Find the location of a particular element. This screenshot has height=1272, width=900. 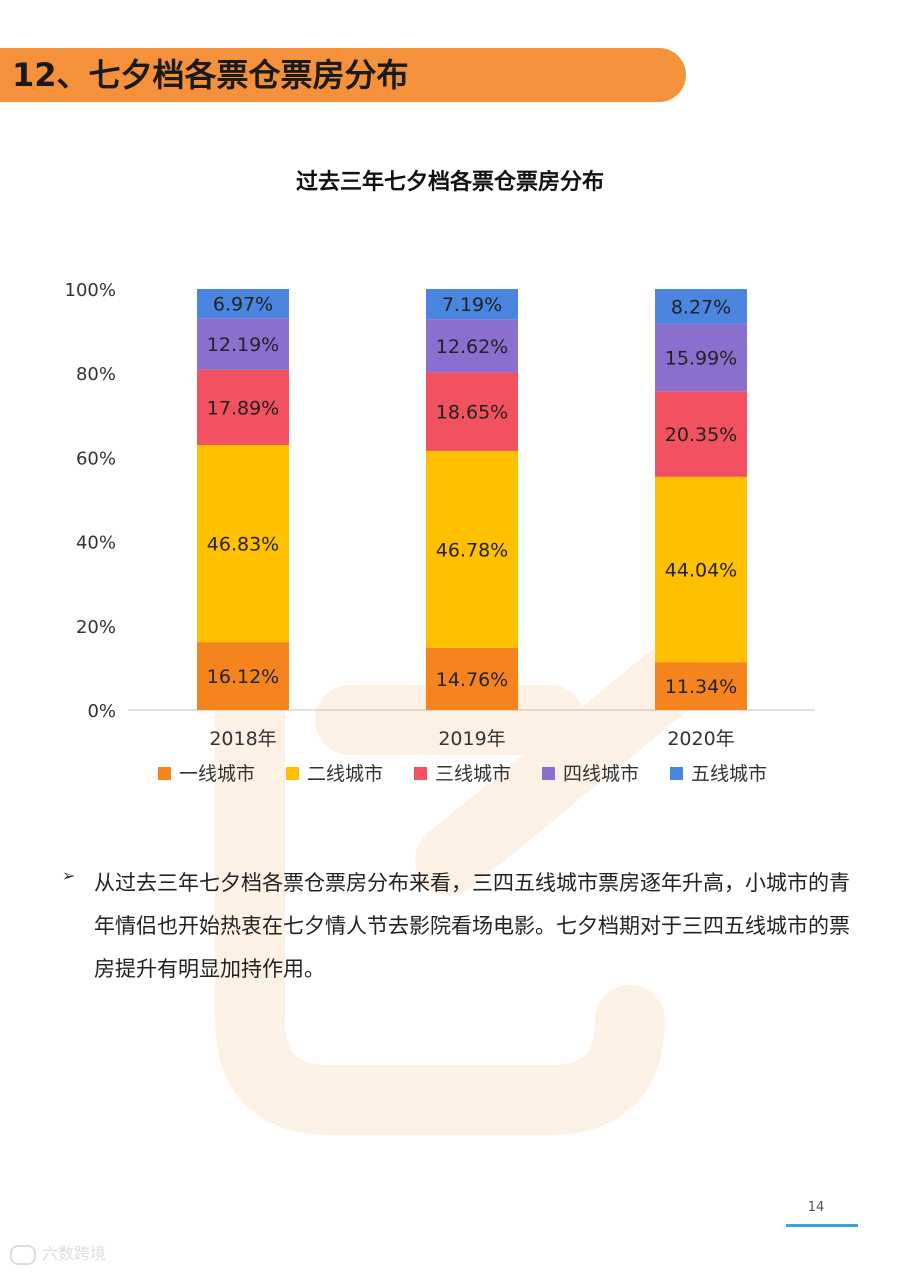

data-label: 46.83% is located at coordinates (243, 545).